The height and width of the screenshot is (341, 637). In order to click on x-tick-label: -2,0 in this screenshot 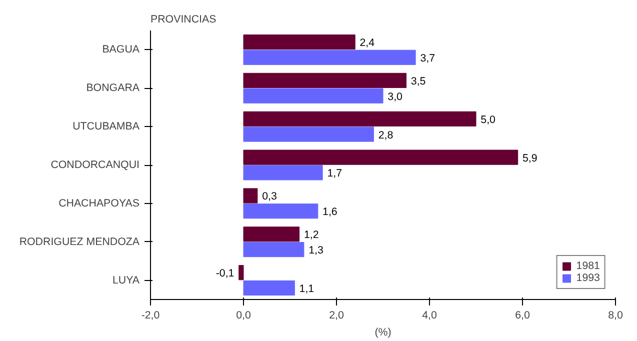, I will do `click(150, 316)`.